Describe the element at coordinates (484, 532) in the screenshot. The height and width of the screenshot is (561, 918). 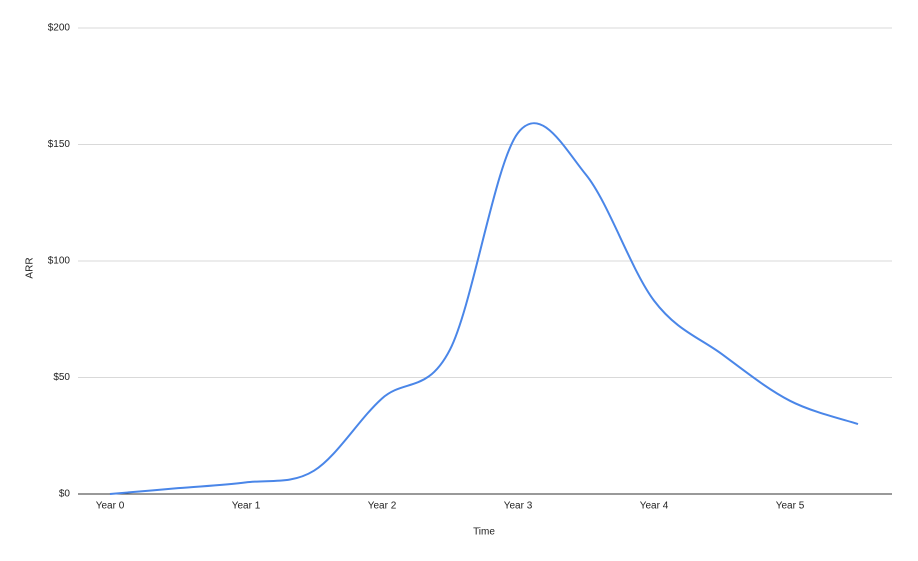
I see `x-axis-title: Time` at that location.